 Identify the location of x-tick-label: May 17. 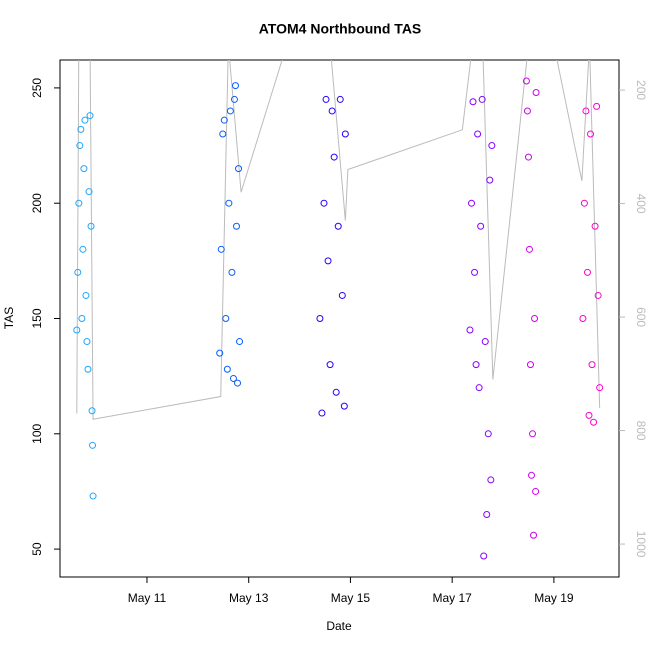
(452, 598).